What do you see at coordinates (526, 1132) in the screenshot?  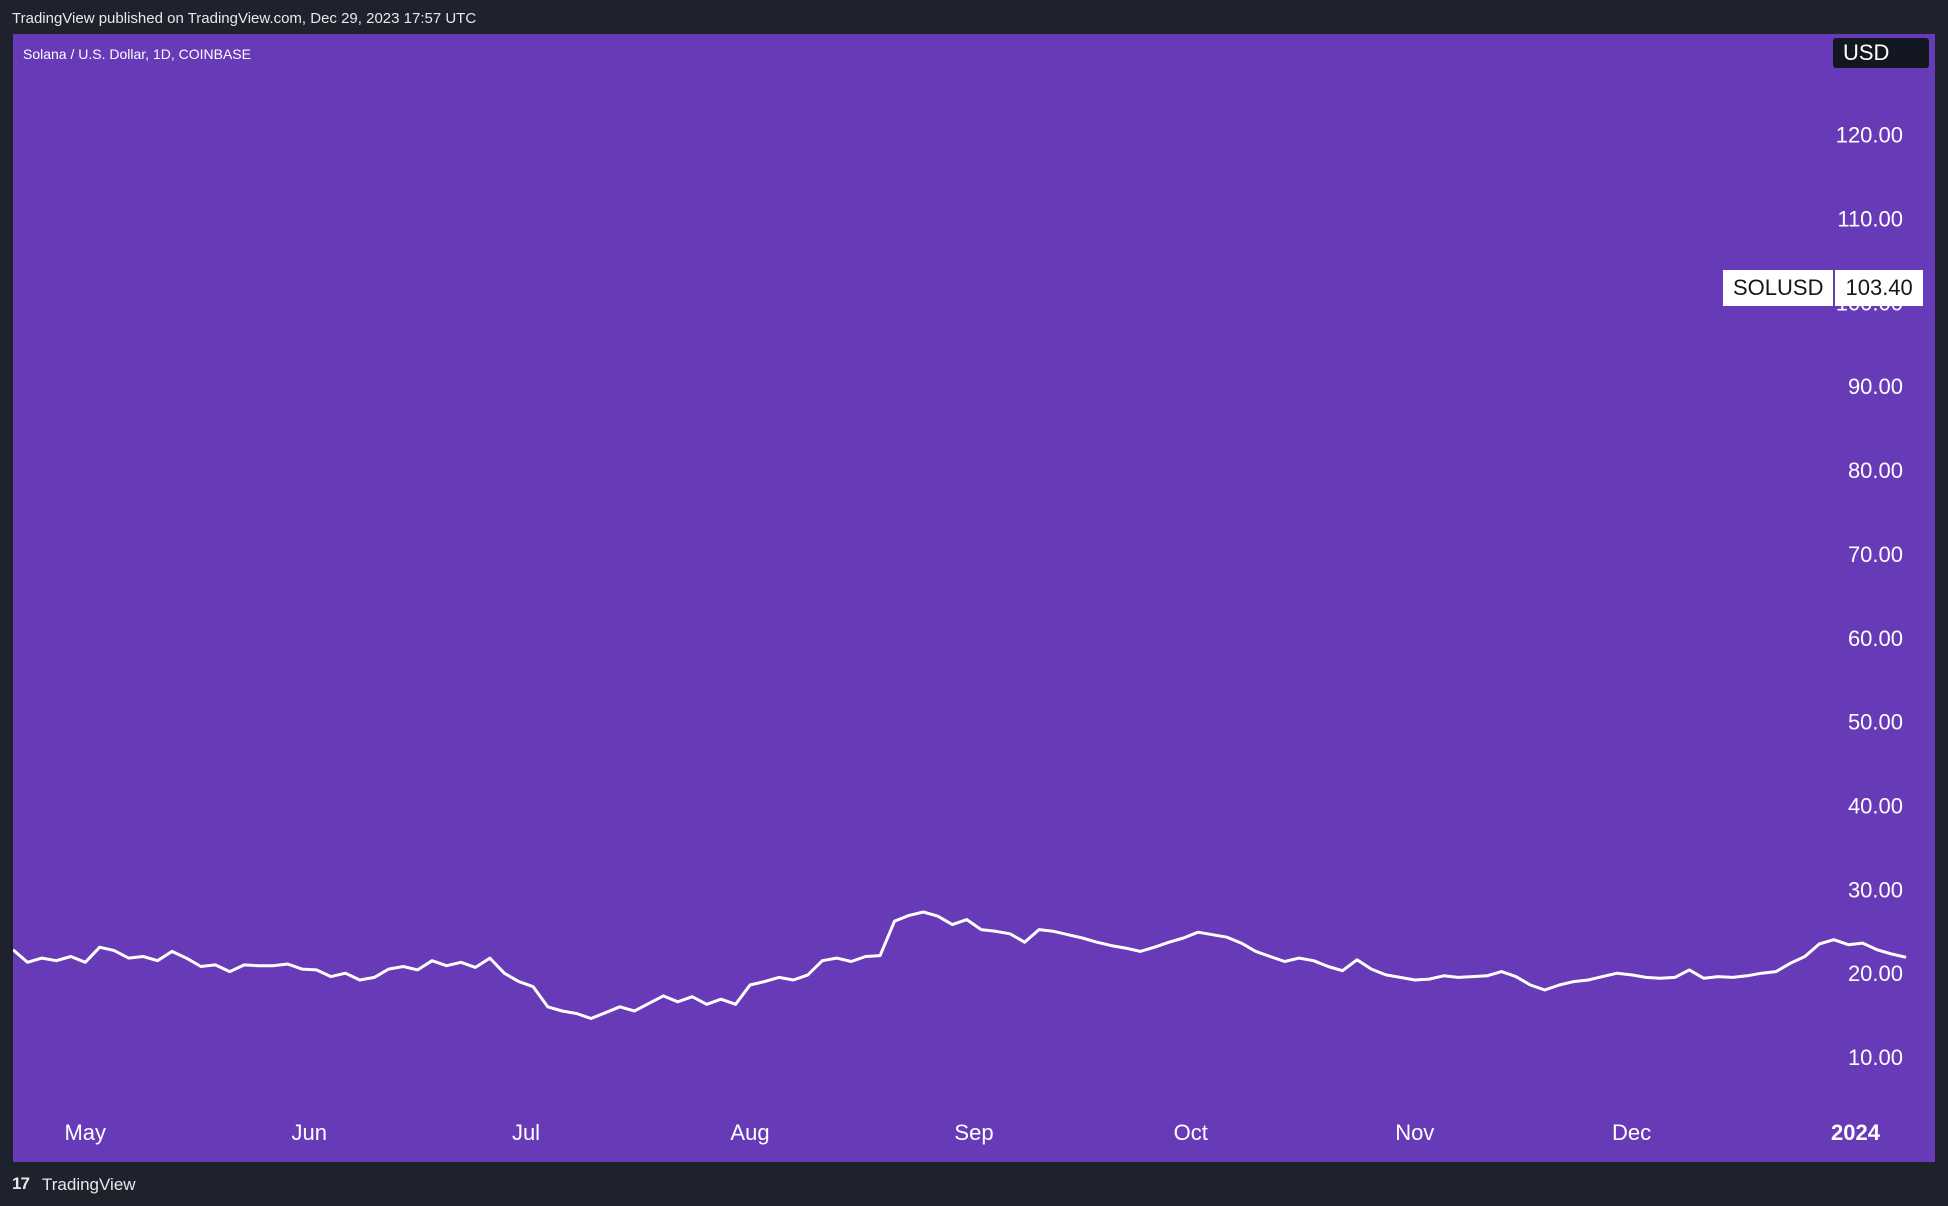 I see `x-tick-label: Jul` at bounding box center [526, 1132].